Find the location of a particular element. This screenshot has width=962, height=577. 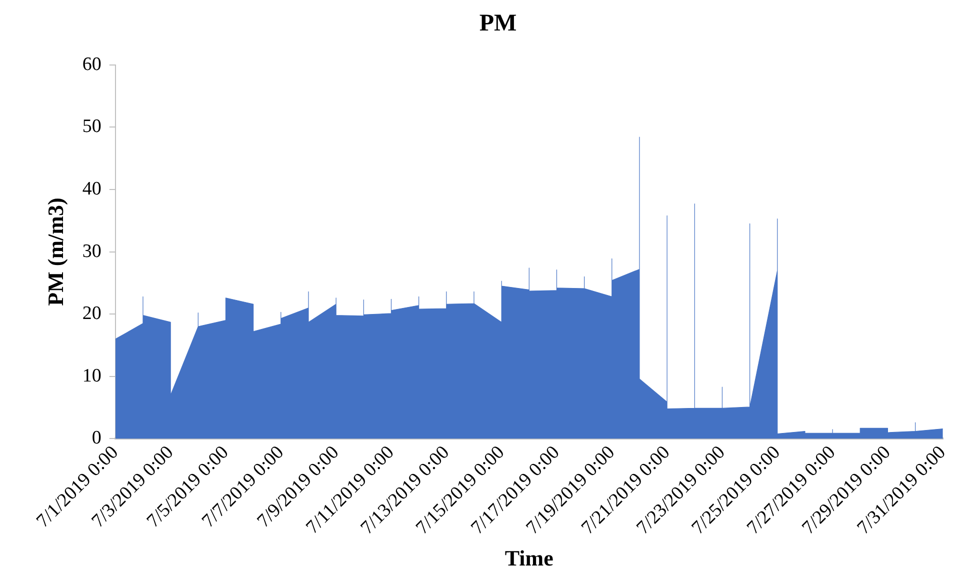

x-axis-title: Time is located at coordinates (529, 557).